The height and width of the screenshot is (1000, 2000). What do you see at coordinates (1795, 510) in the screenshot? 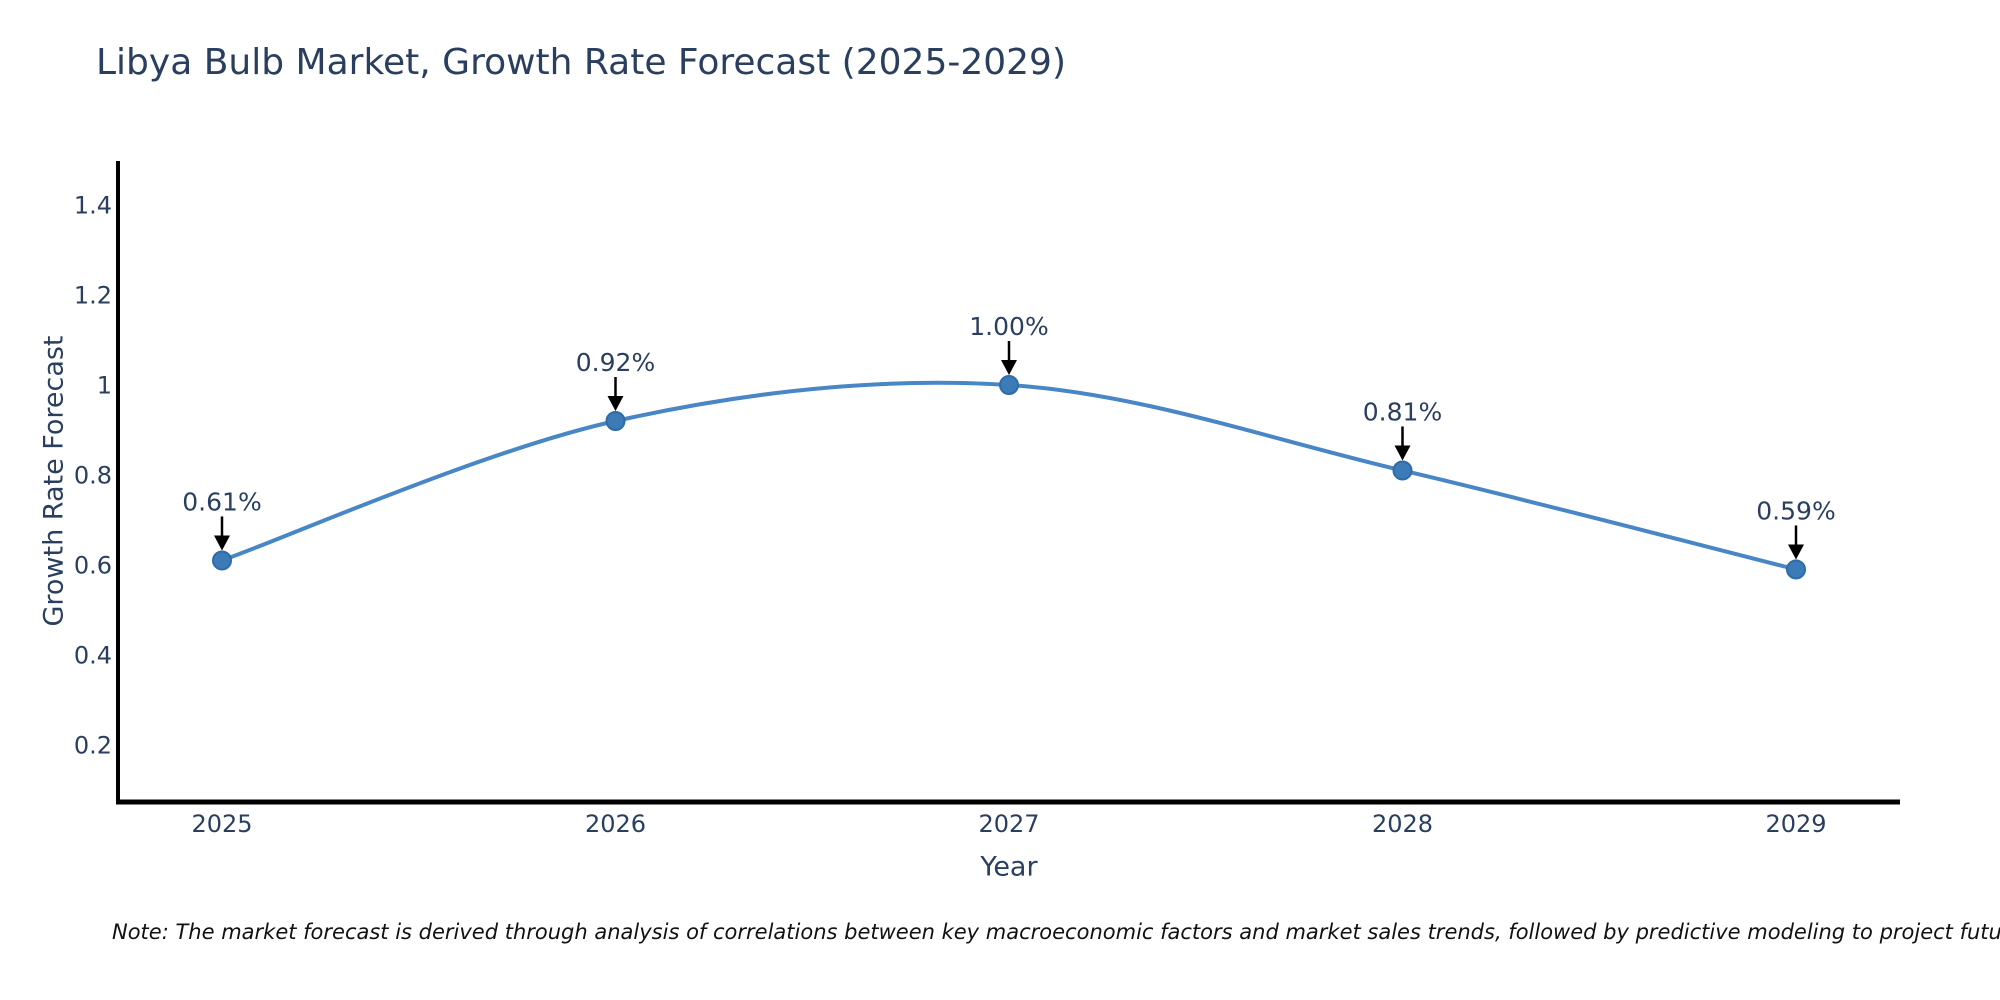
I see `data-point-label: 0.59%` at bounding box center [1795, 510].